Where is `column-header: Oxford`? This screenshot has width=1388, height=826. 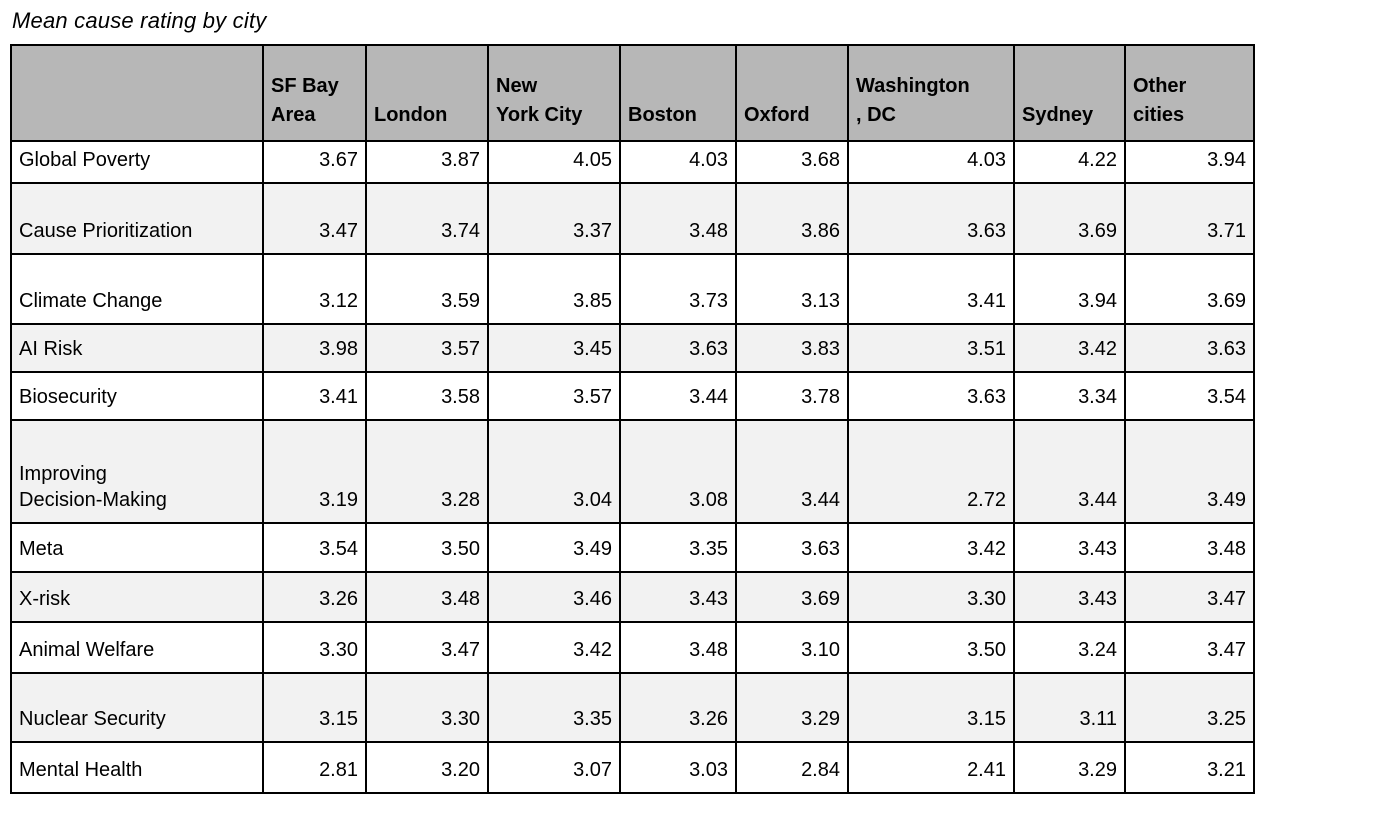
column-header: Oxford is located at coordinates (792, 93).